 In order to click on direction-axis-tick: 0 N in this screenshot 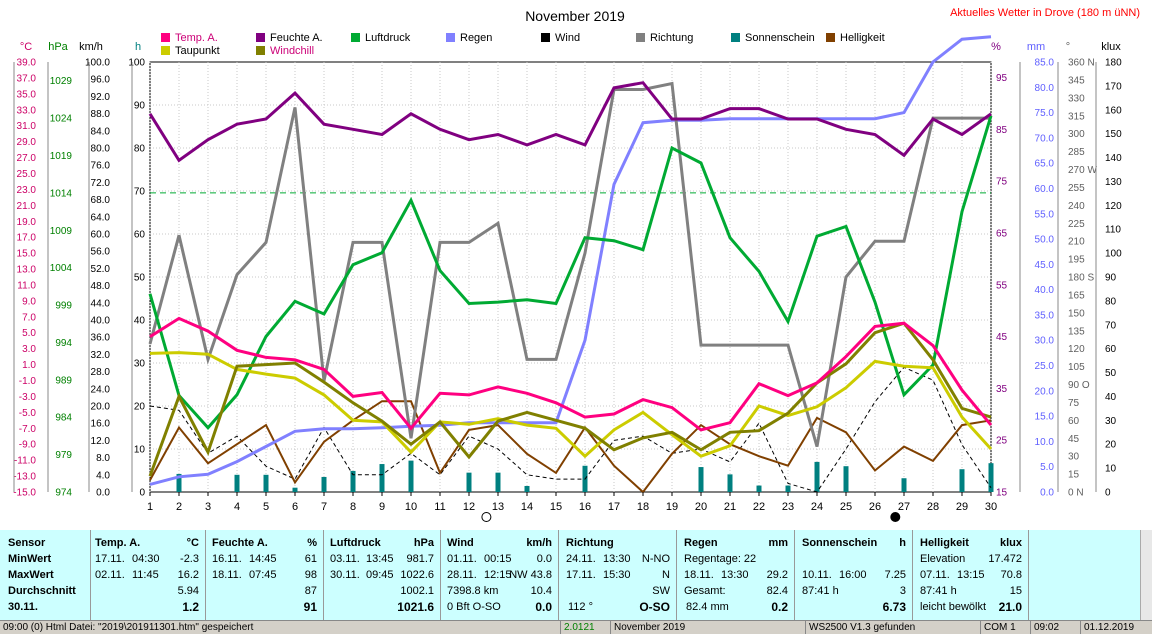, I will do `click(1076, 493)`.